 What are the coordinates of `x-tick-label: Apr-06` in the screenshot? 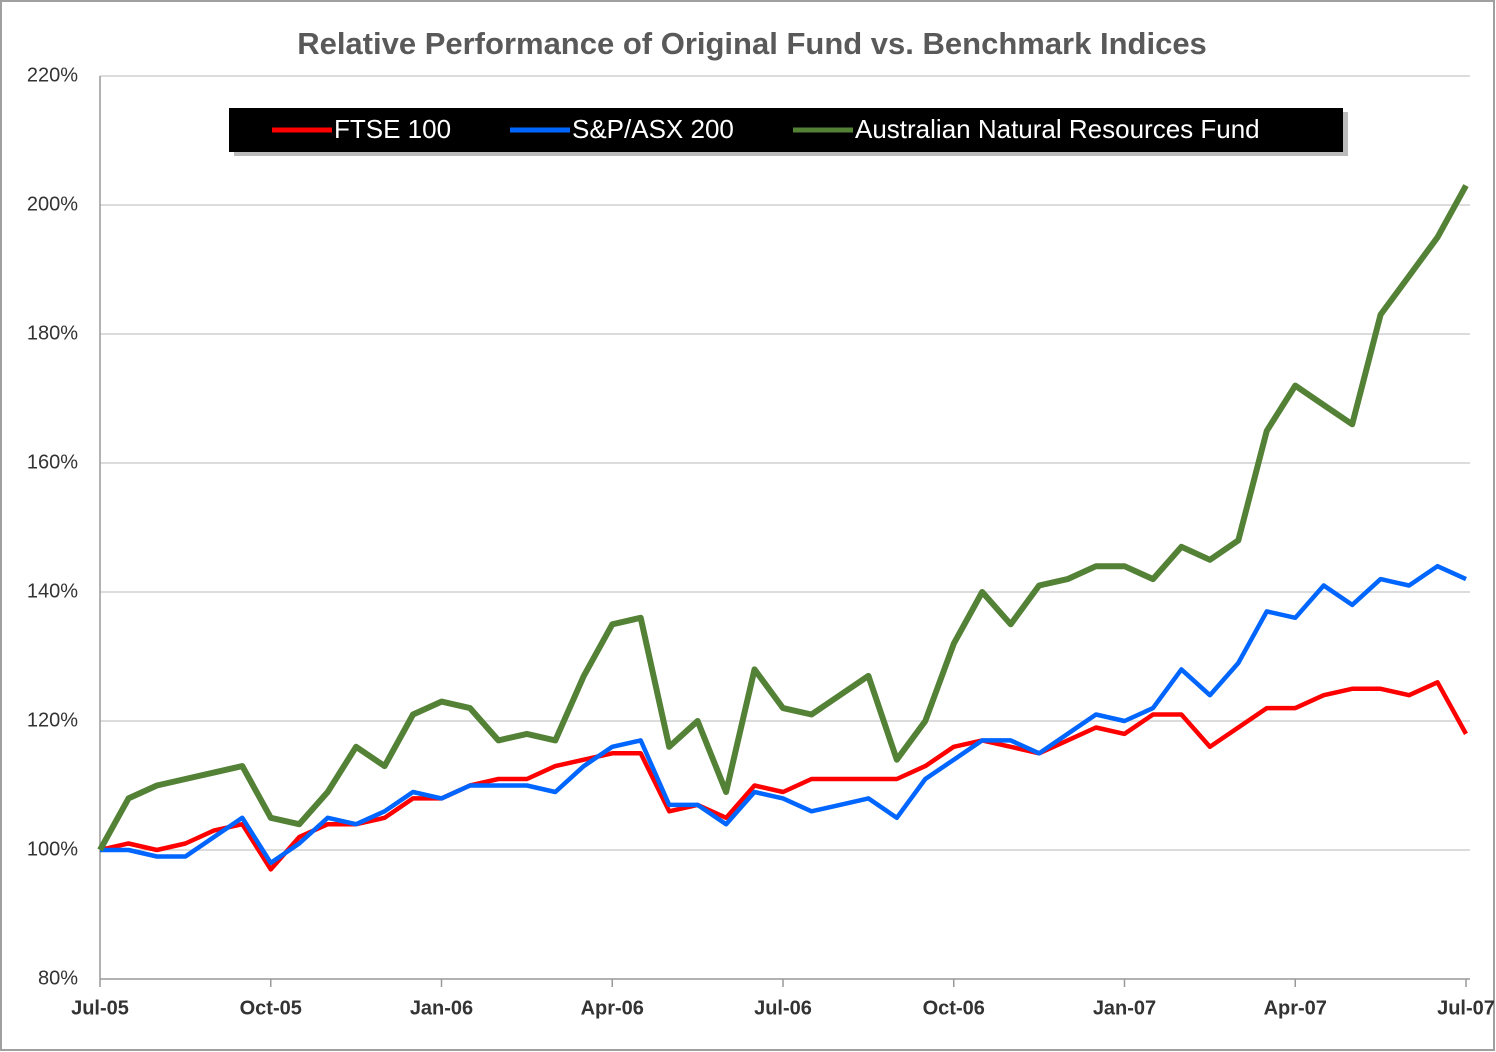 It's located at (612, 1008).